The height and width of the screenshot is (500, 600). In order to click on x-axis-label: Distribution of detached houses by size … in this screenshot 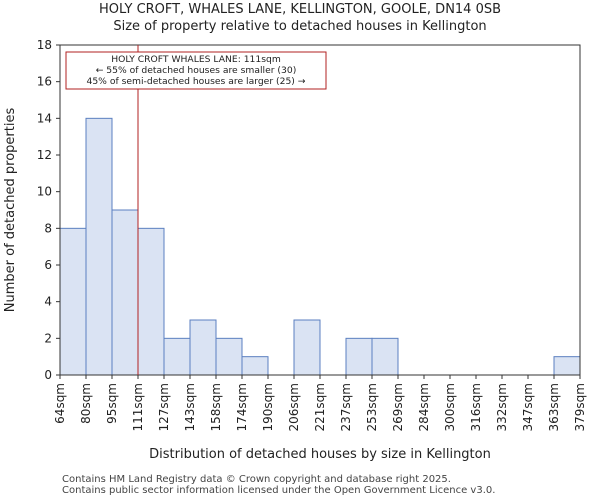, I will do `click(320, 454)`.